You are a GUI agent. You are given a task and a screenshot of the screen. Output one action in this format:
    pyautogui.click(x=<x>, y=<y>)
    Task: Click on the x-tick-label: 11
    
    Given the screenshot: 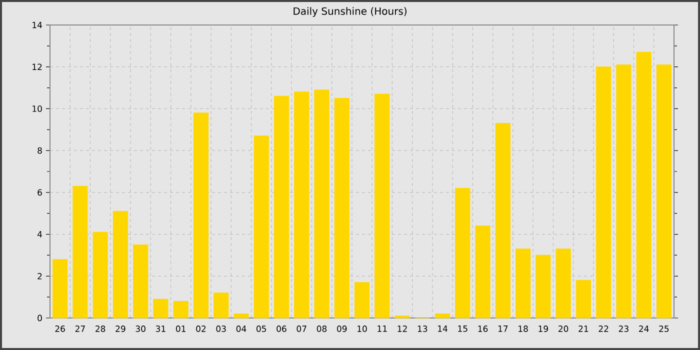 What is the action you would take?
    pyautogui.click(x=382, y=329)
    